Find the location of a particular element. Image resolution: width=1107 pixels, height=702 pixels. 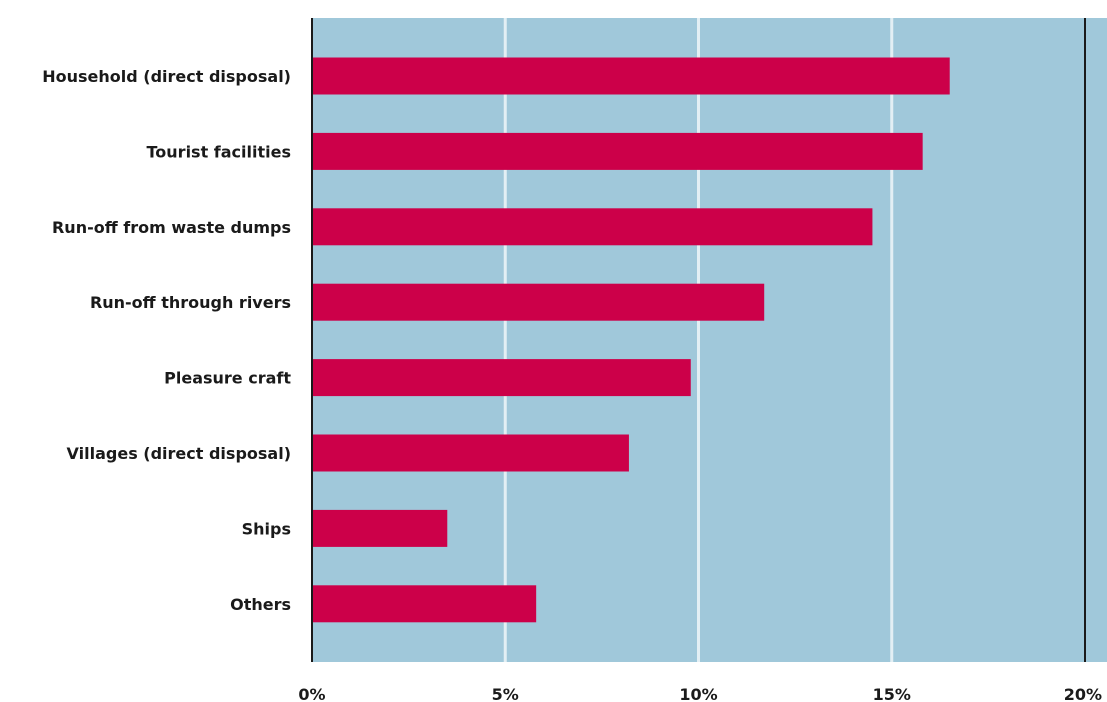

x-tick-label: 5% is located at coordinates (505, 693).